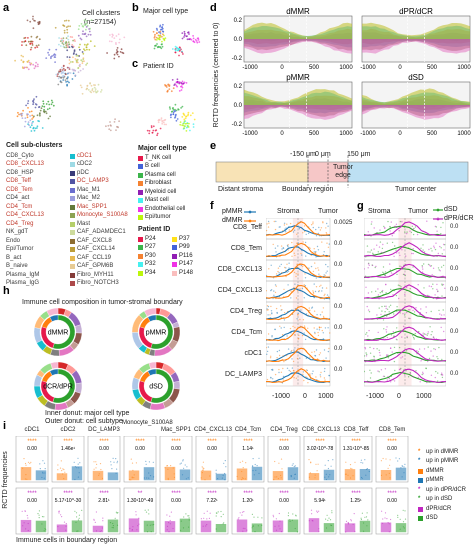 This screenshot has width=474, height=546. I want to click on p-value: 1.30¹10^-49, so click(140, 501).